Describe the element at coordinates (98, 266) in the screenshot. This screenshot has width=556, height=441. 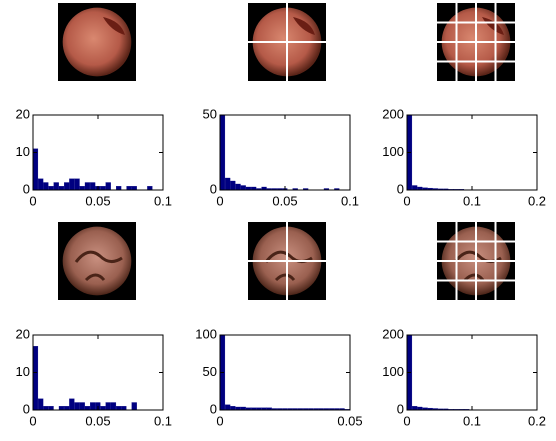
I see `image-fold` at that location.